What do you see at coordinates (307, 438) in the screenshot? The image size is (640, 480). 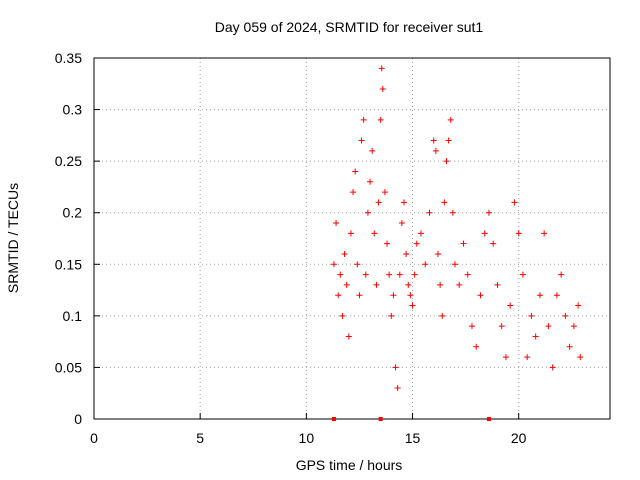 I see `x-tick-label: 10` at bounding box center [307, 438].